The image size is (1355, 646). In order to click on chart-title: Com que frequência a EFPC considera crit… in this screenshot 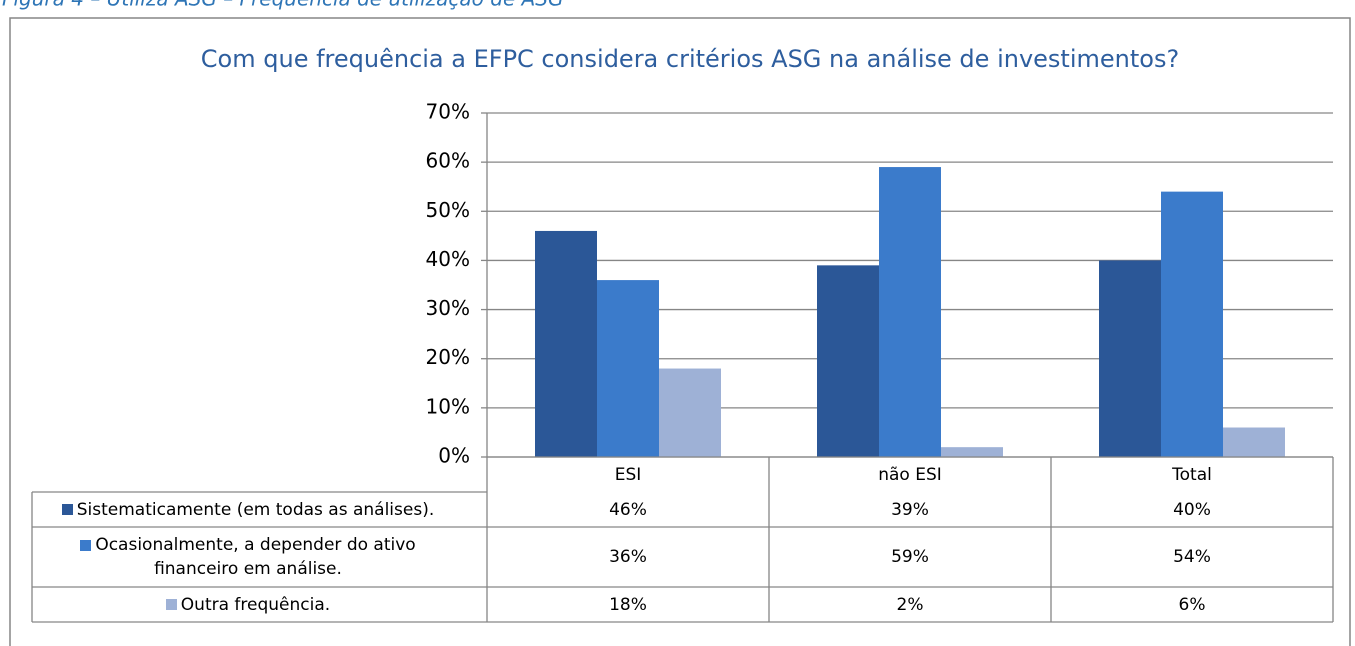, I will do `click(690, 59)`.